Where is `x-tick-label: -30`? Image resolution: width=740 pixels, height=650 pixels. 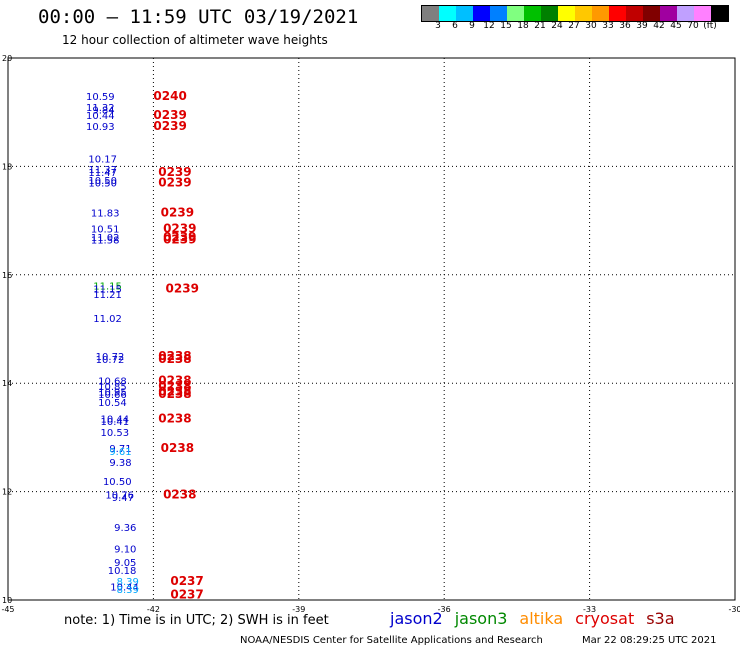
x-tick-label: -30 is located at coordinates (734, 609).